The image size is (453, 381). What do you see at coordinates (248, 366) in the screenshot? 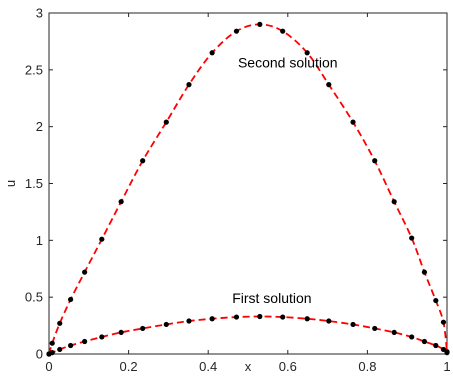
I see `x-axis-label: x` at bounding box center [248, 366].